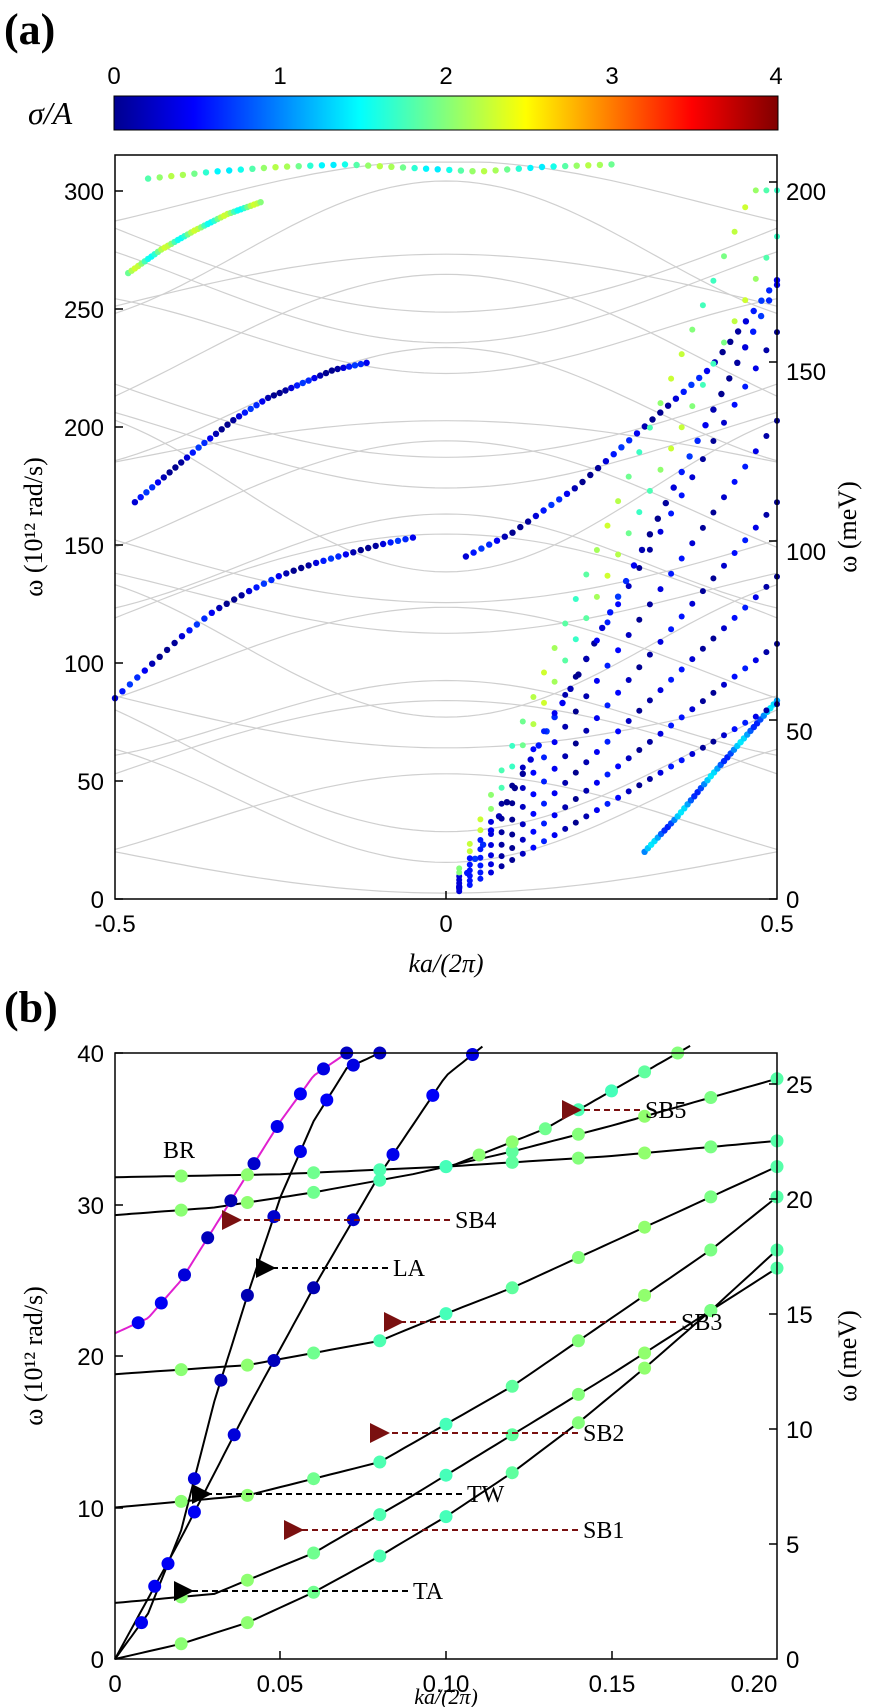 The height and width of the screenshot is (1707, 872). I want to click on ytick: 20, so click(90, 1357).